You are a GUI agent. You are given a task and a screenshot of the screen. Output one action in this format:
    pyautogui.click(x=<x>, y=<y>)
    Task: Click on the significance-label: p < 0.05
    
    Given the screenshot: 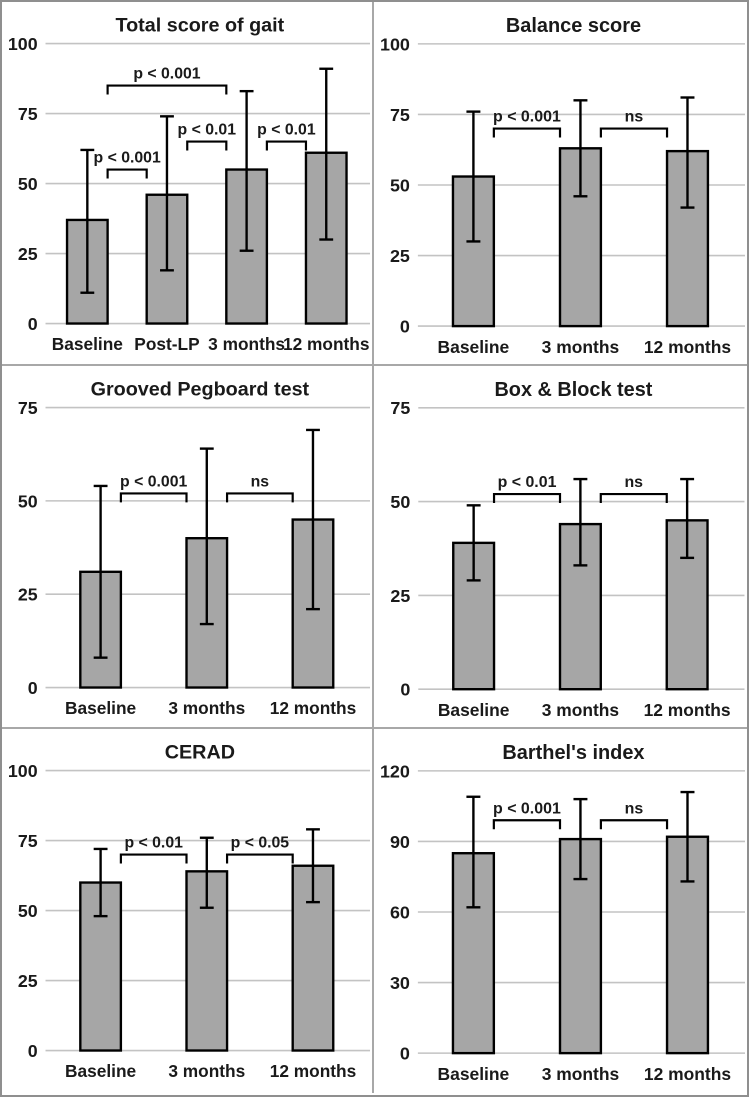 What is the action you would take?
    pyautogui.click(x=260, y=843)
    